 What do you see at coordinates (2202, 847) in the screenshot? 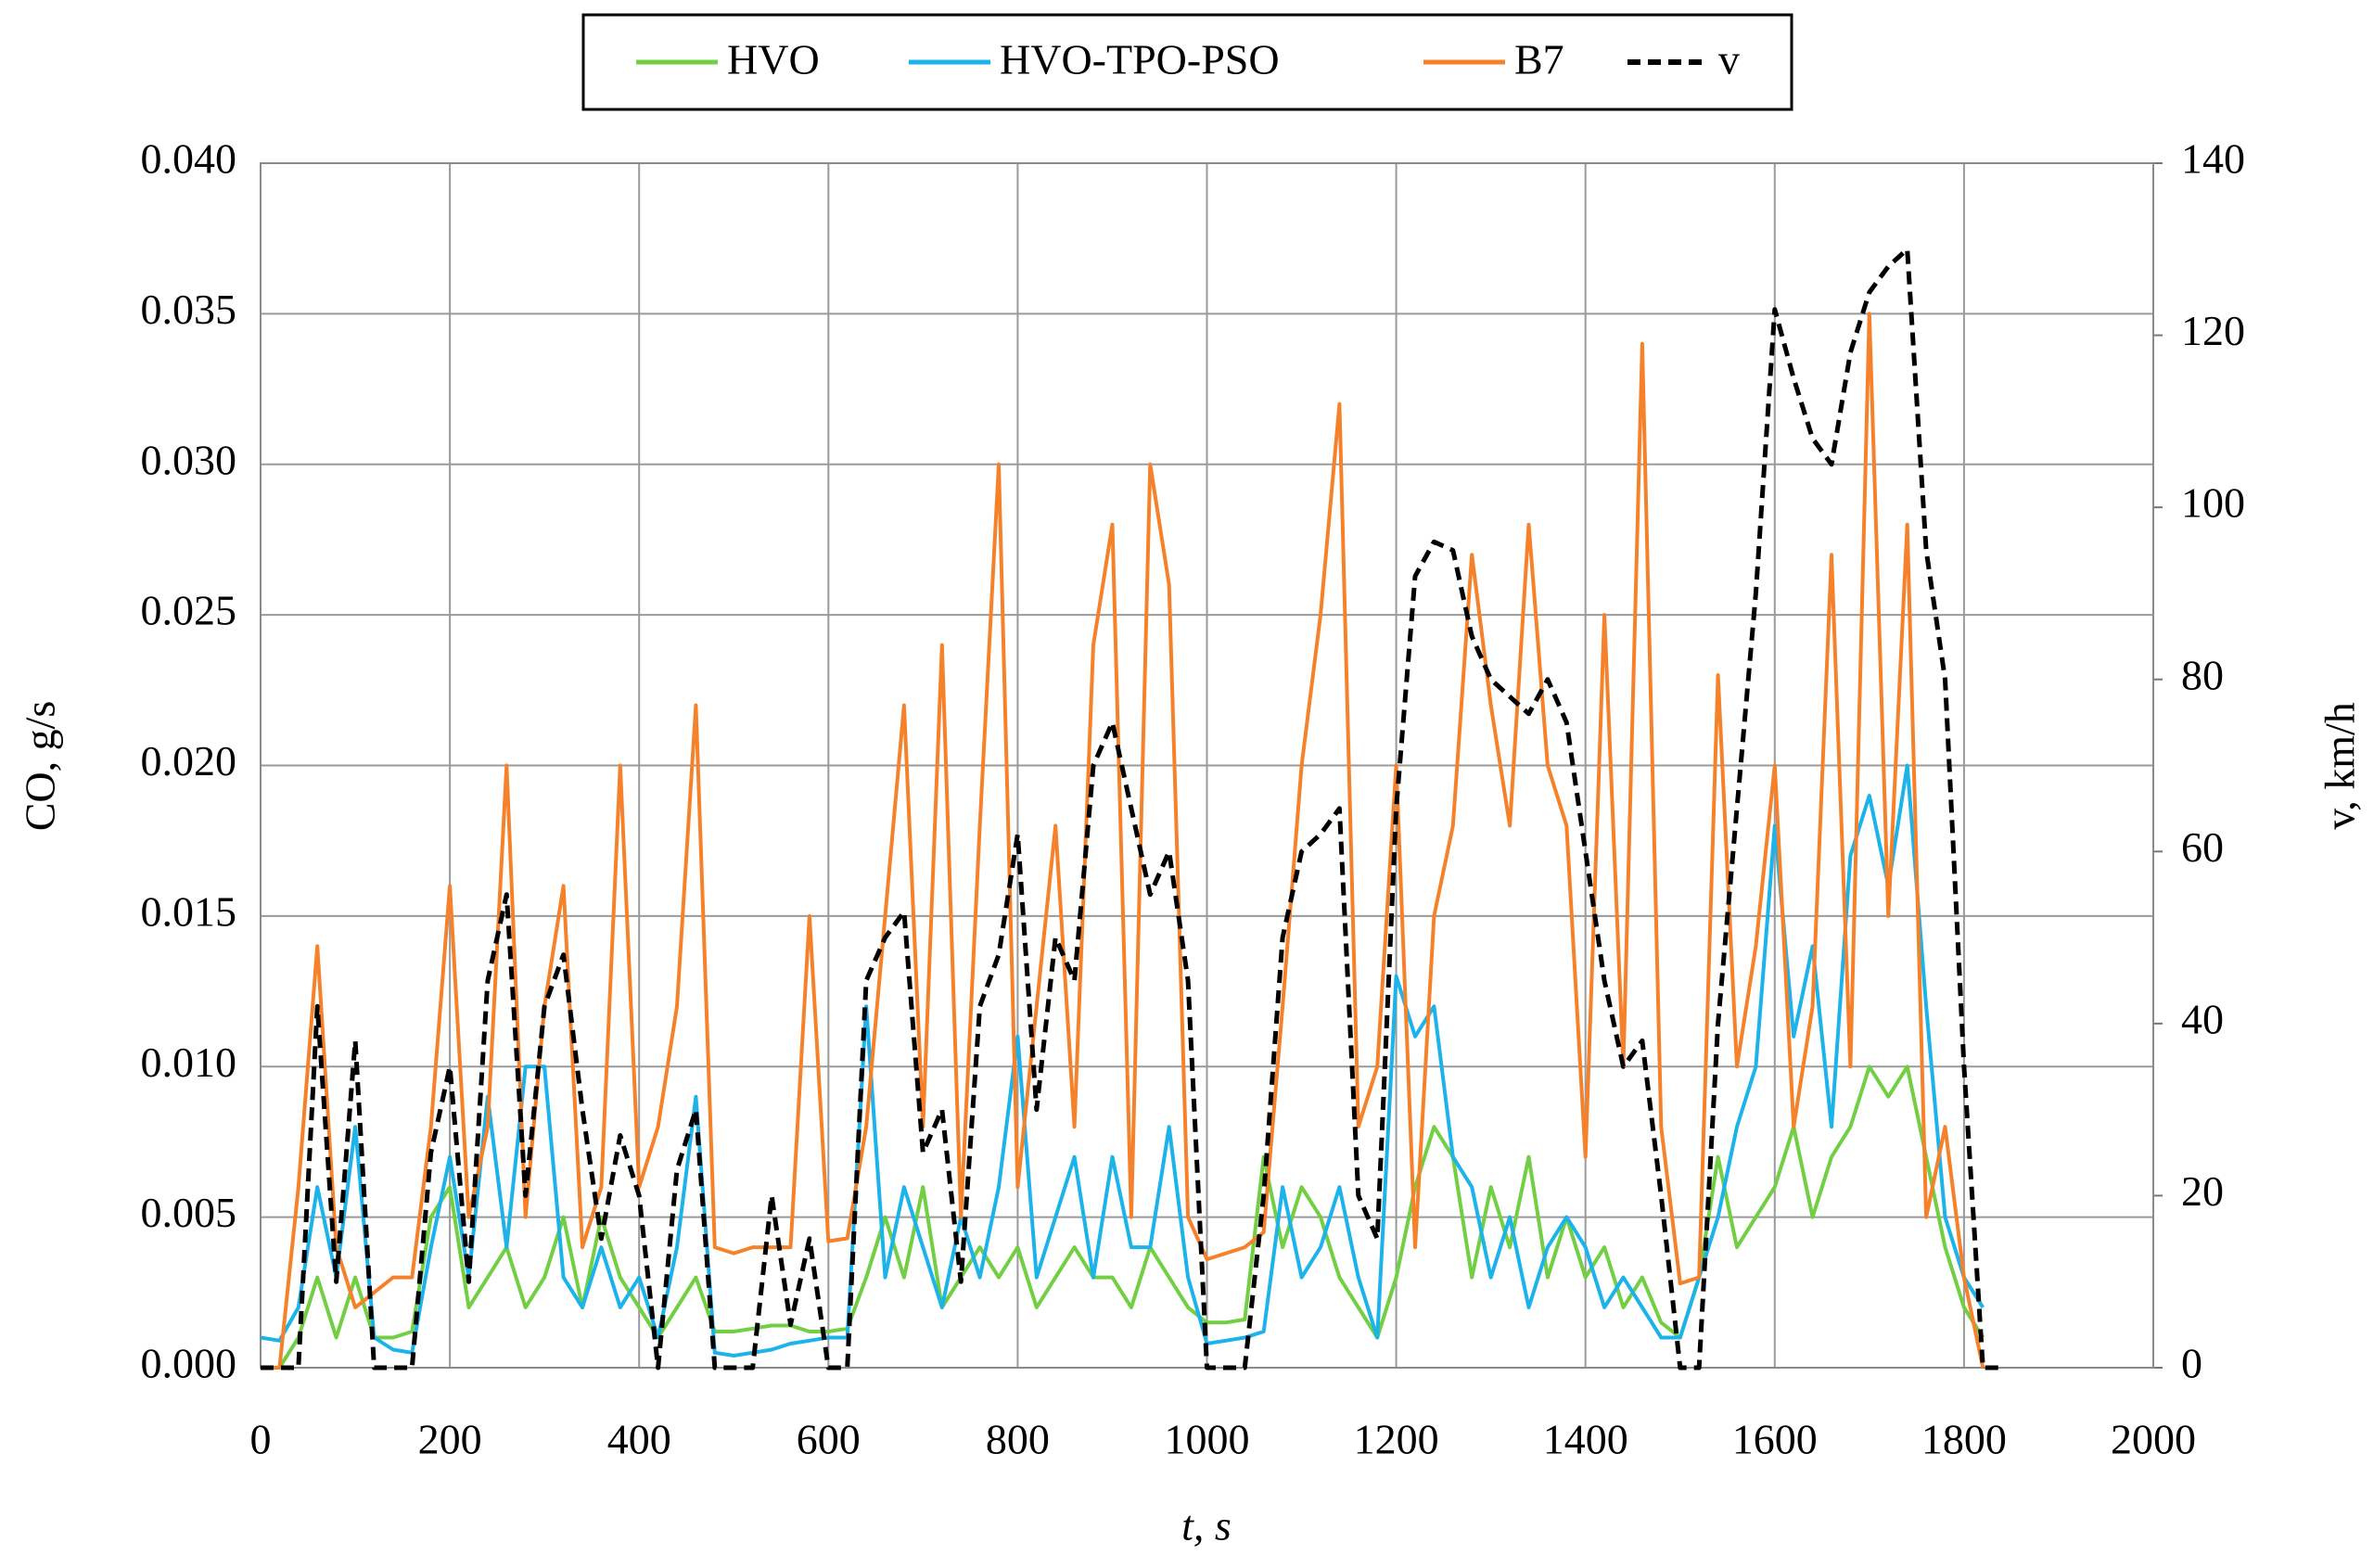
I see `y2-tick-label: 60` at bounding box center [2202, 847].